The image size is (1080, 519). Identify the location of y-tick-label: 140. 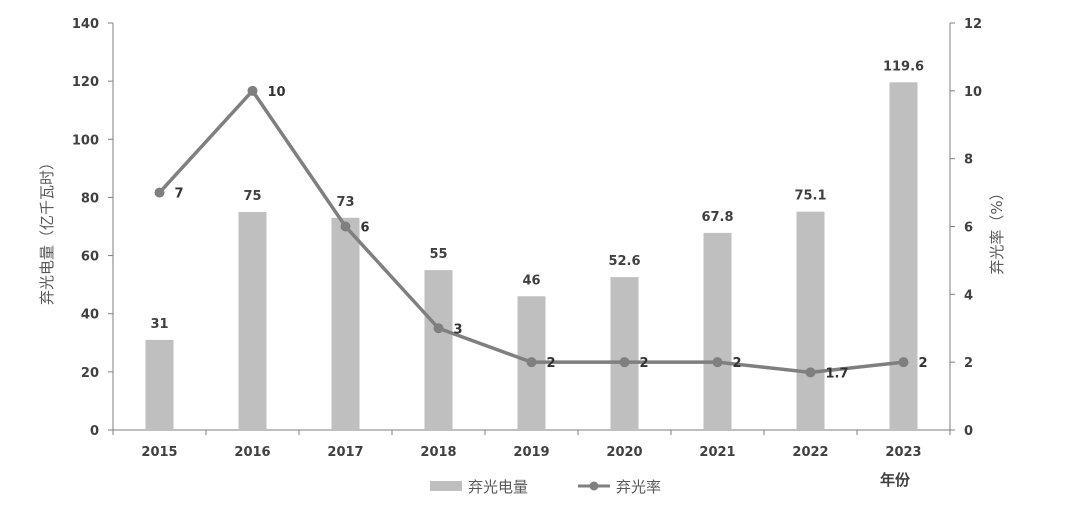
(85, 24).